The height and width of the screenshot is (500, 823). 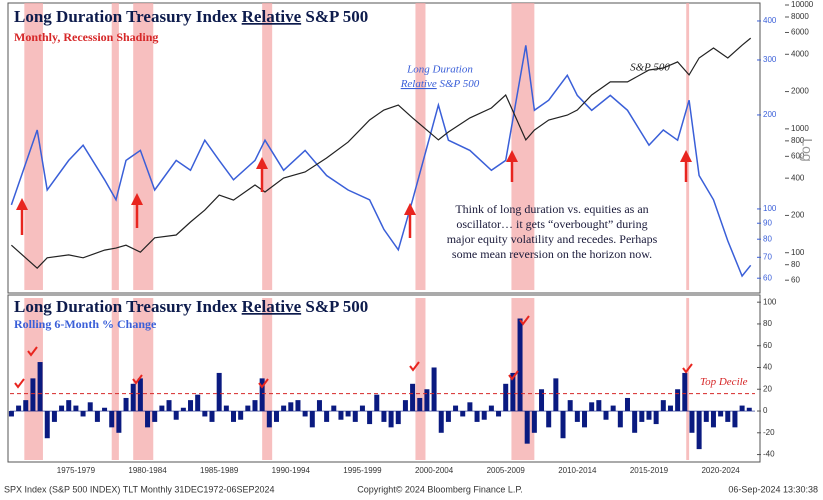 What do you see at coordinates (76, 470) in the screenshot?
I see `x-tick-label: 1975-1979` at bounding box center [76, 470].